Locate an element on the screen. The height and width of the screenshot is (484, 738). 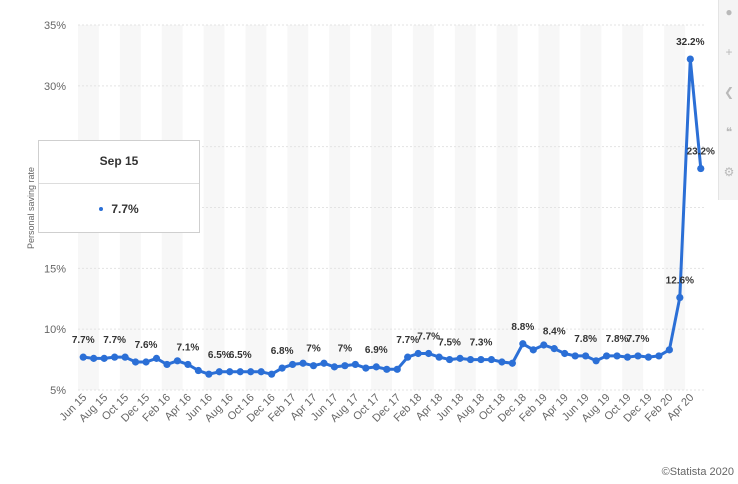
plus-icon: + is located at coordinates (729, 52).